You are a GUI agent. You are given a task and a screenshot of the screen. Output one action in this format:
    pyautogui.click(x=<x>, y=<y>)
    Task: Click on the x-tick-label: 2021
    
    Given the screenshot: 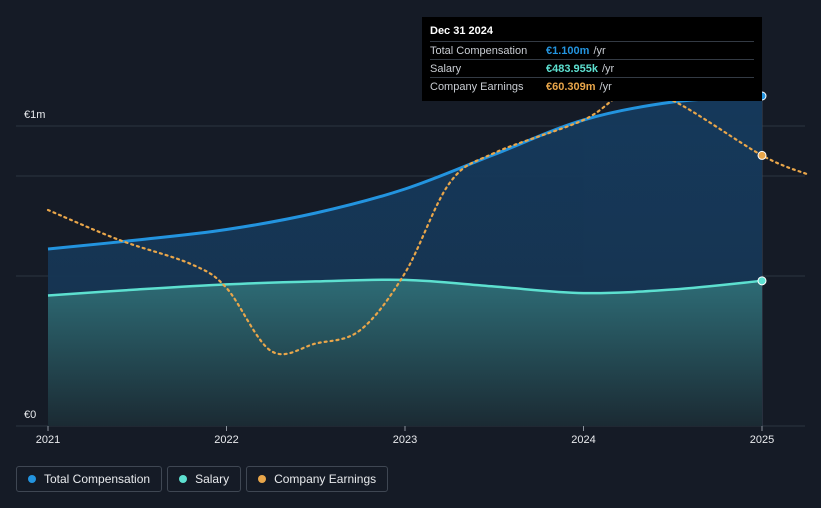 What is the action you would take?
    pyautogui.click(x=48, y=440)
    